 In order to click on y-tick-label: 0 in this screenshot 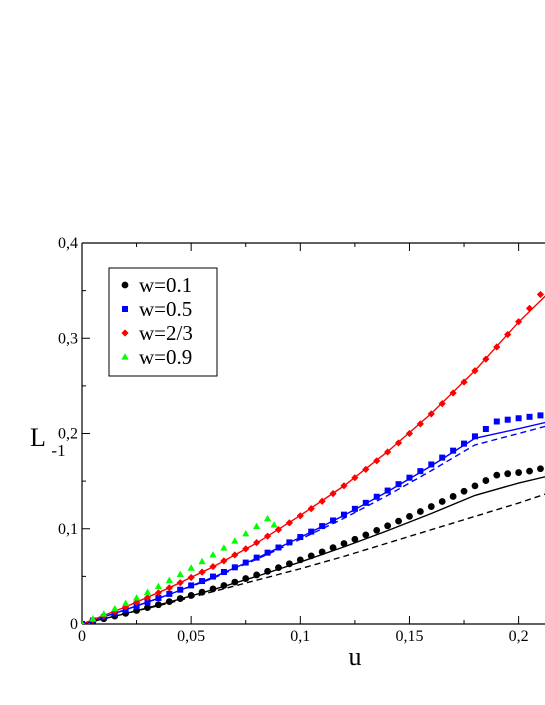, I will do `click(74, 624)`.